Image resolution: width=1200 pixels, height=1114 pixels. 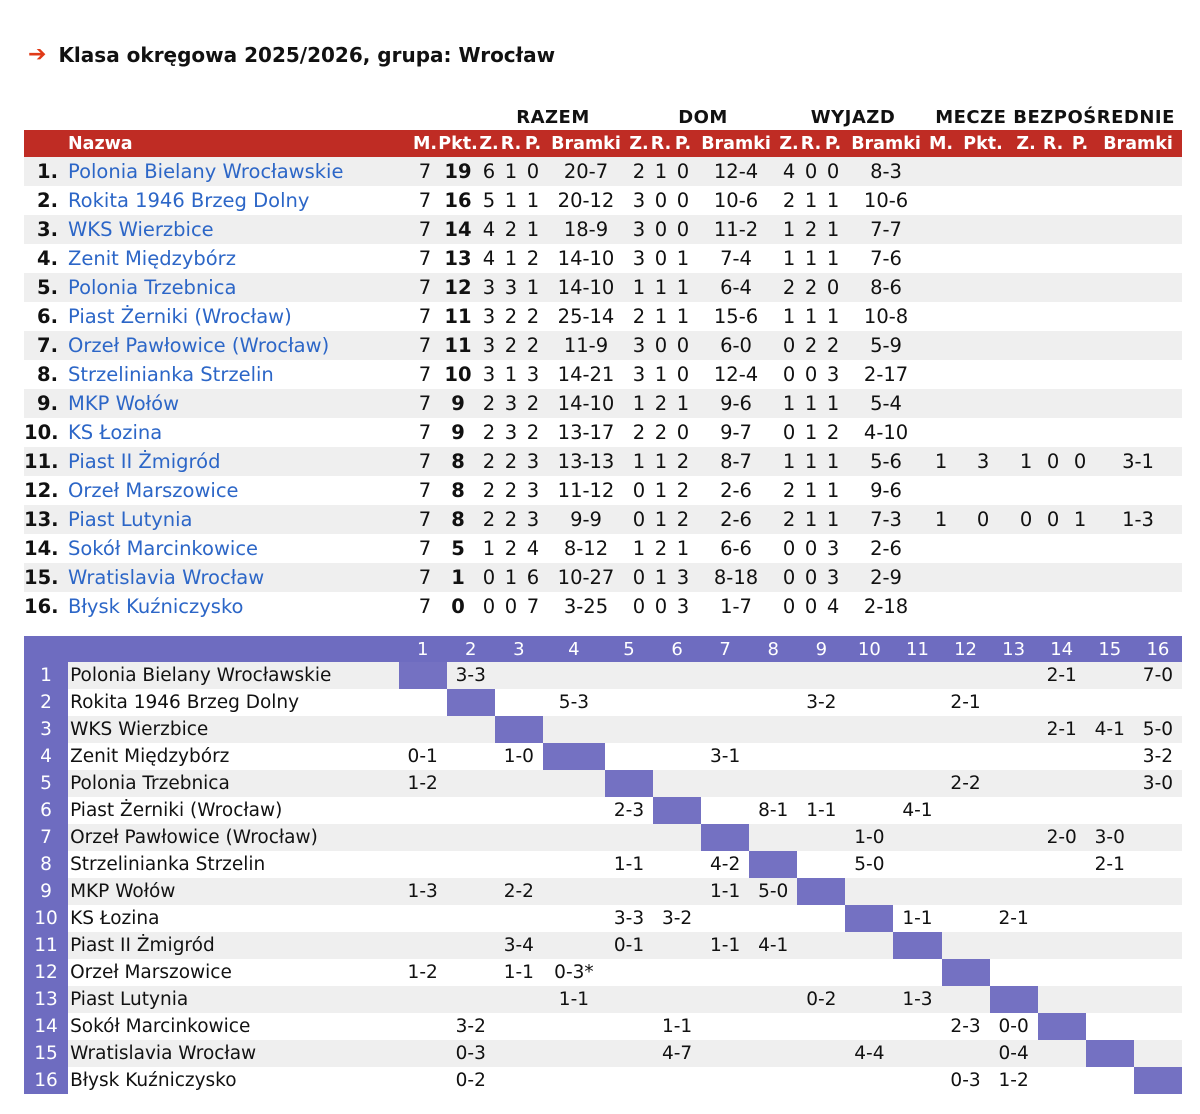 I want to click on team-link: Orzeł Marszowice, so click(x=153, y=490).